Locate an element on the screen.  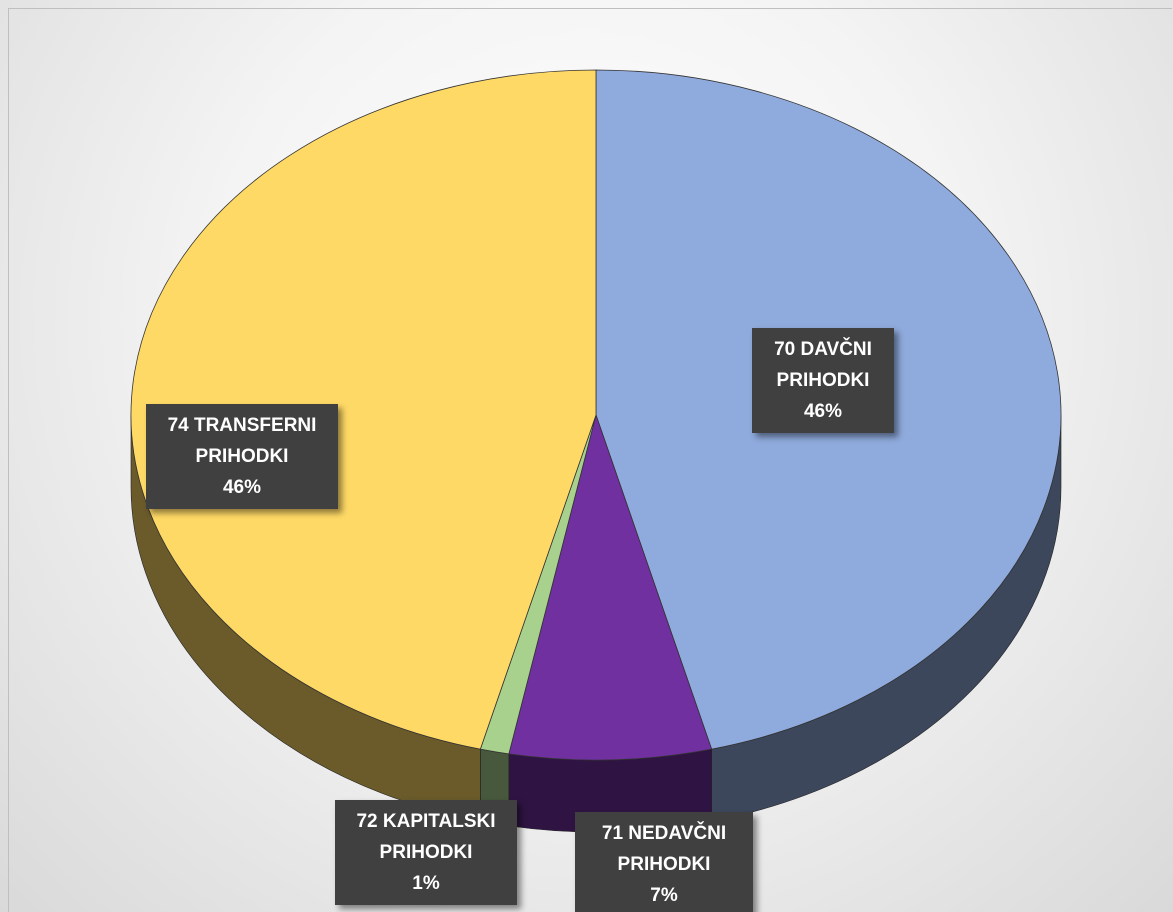
category-label: 71 NEDAVČNI PRIHODKI is located at coordinates (664, 849).